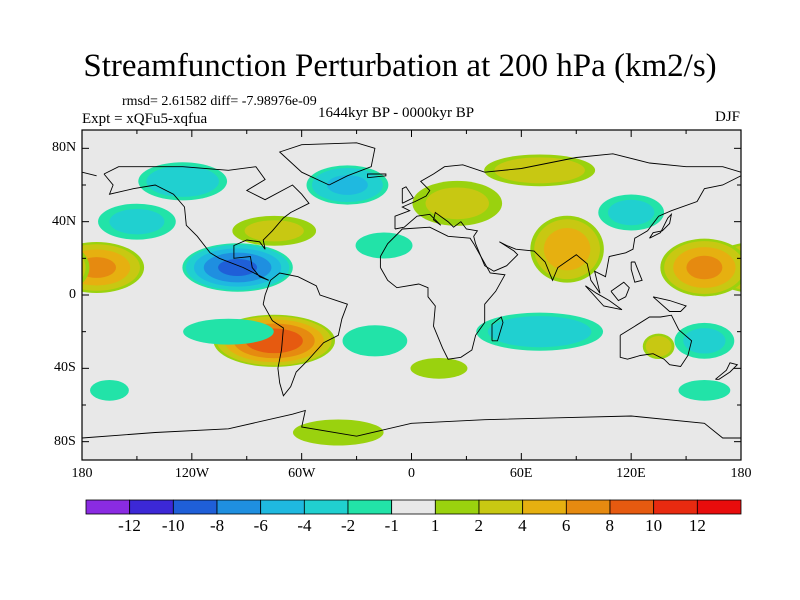 This screenshot has height=600, width=800. What do you see at coordinates (219, 101) in the screenshot?
I see `stats-label: rmsd= 2.61582 diff= -7.98976e-09` at bounding box center [219, 101].